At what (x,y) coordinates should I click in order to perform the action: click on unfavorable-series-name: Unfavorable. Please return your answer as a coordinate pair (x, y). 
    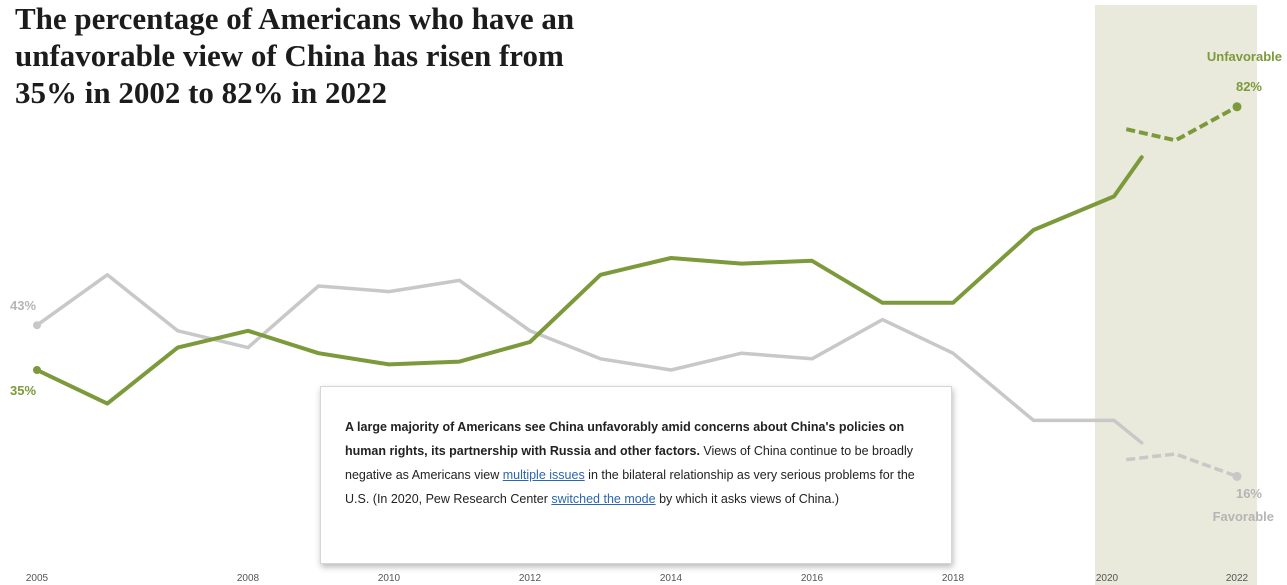
    Looking at the image, I should click on (1244, 56).